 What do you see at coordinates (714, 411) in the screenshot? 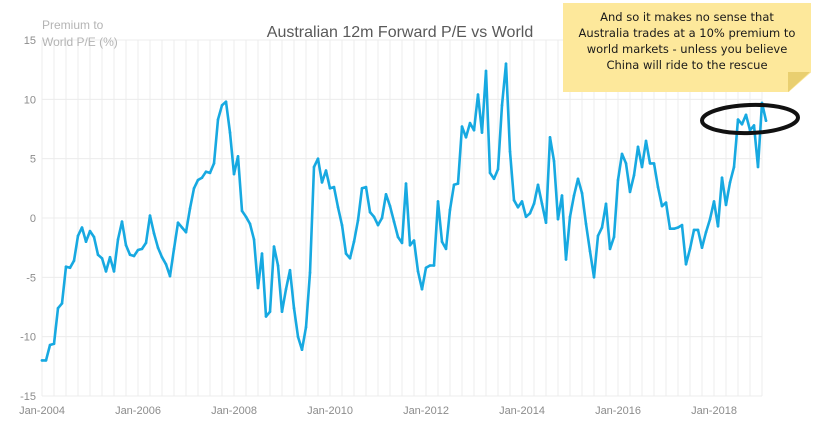
I see `x-tick-label: Jan-2018` at bounding box center [714, 411].